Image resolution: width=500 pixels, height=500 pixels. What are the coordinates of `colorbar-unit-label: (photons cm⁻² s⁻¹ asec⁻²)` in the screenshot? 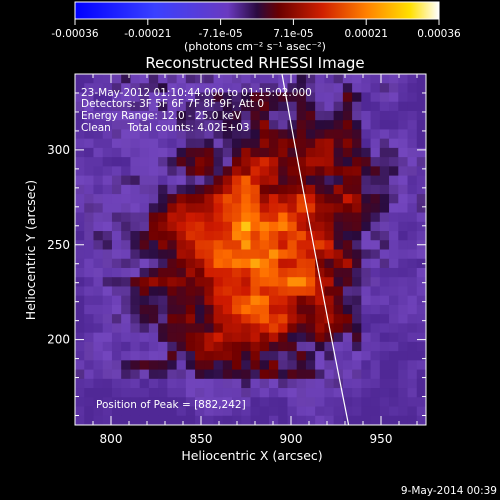 It's located at (255, 46).